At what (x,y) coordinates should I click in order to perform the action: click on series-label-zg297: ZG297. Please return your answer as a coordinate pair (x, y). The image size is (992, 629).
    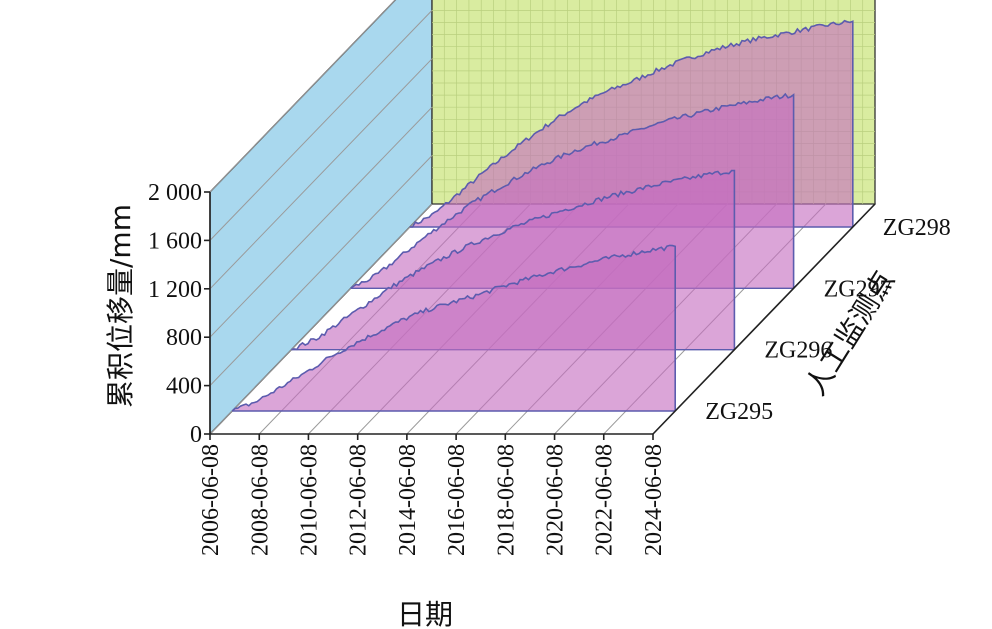
    Looking at the image, I should click on (858, 289).